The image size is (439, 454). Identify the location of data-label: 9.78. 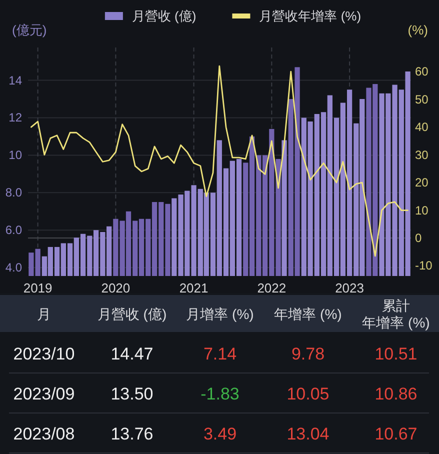
(308, 354).